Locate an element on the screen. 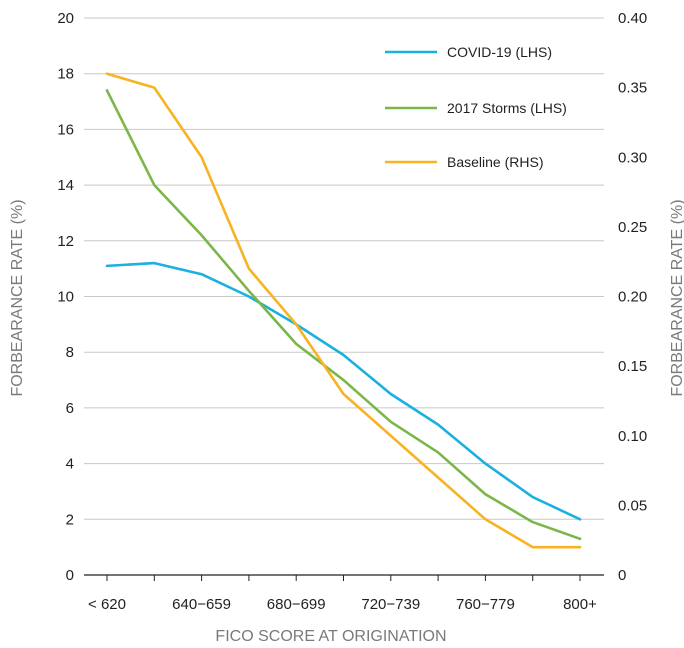 The image size is (684, 648). y-left-tick-label: 16 is located at coordinates (65, 129).